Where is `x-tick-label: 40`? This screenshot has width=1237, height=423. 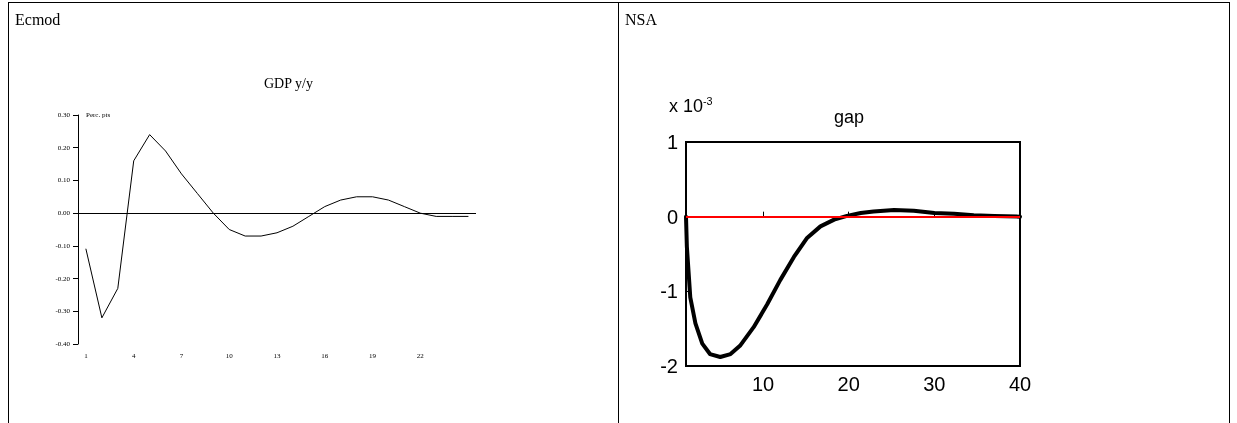
x-tick-label: 40 is located at coordinates (1020, 384).